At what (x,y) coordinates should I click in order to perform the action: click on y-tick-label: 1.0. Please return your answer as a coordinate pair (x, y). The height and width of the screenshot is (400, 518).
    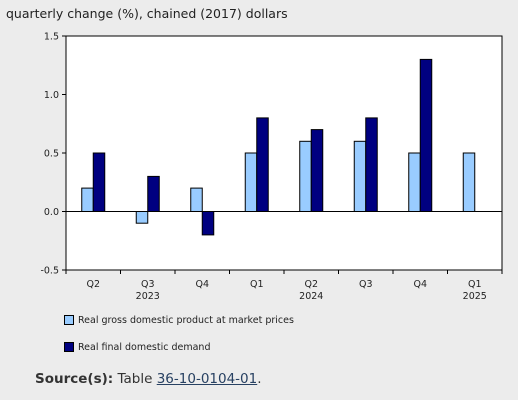
    Looking at the image, I should click on (51, 95).